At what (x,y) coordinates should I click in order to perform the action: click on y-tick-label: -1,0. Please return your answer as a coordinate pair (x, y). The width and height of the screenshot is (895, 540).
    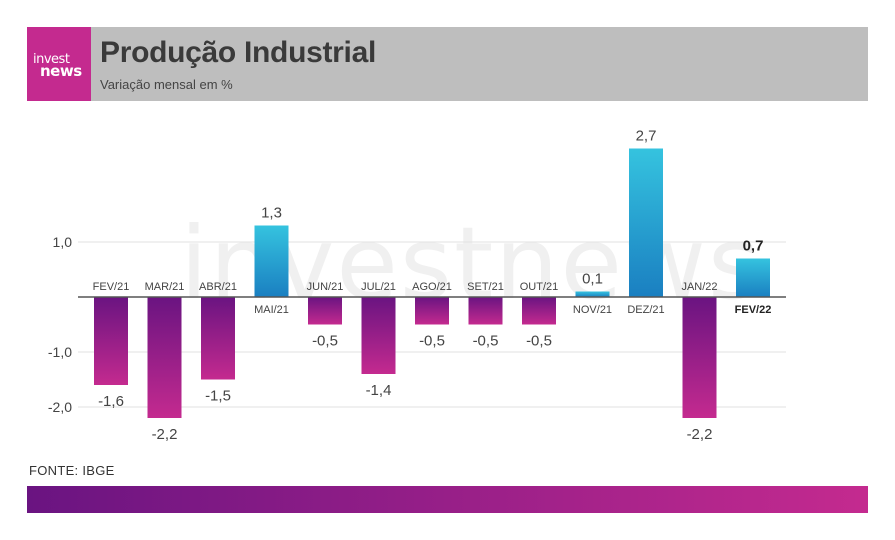
    Looking at the image, I should click on (60, 352).